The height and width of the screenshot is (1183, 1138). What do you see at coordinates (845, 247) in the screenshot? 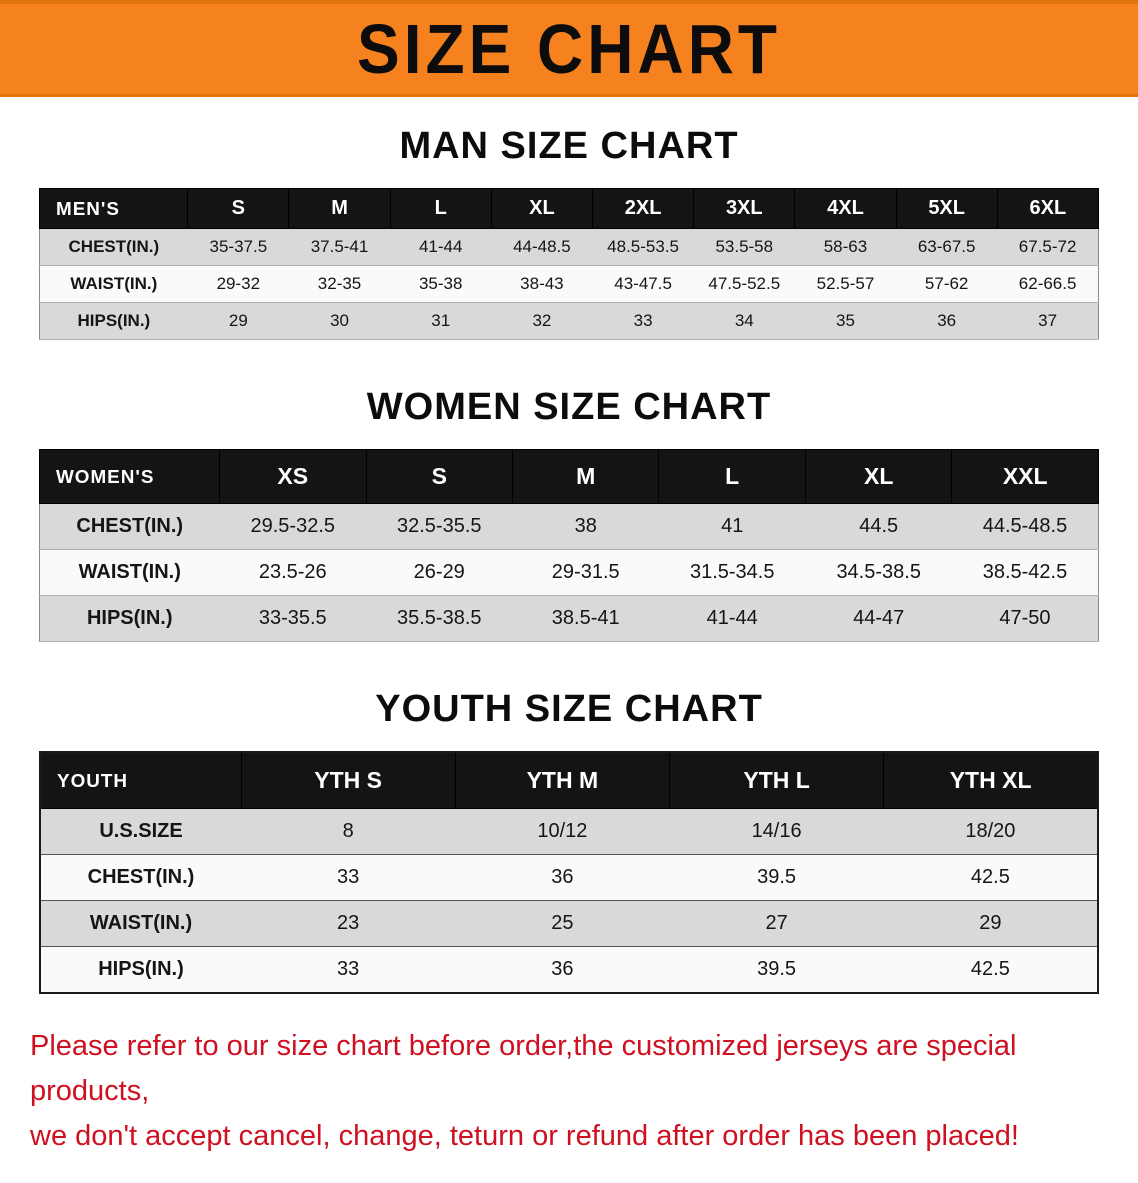
I see `size-value-cell: 58-63` at bounding box center [845, 247].